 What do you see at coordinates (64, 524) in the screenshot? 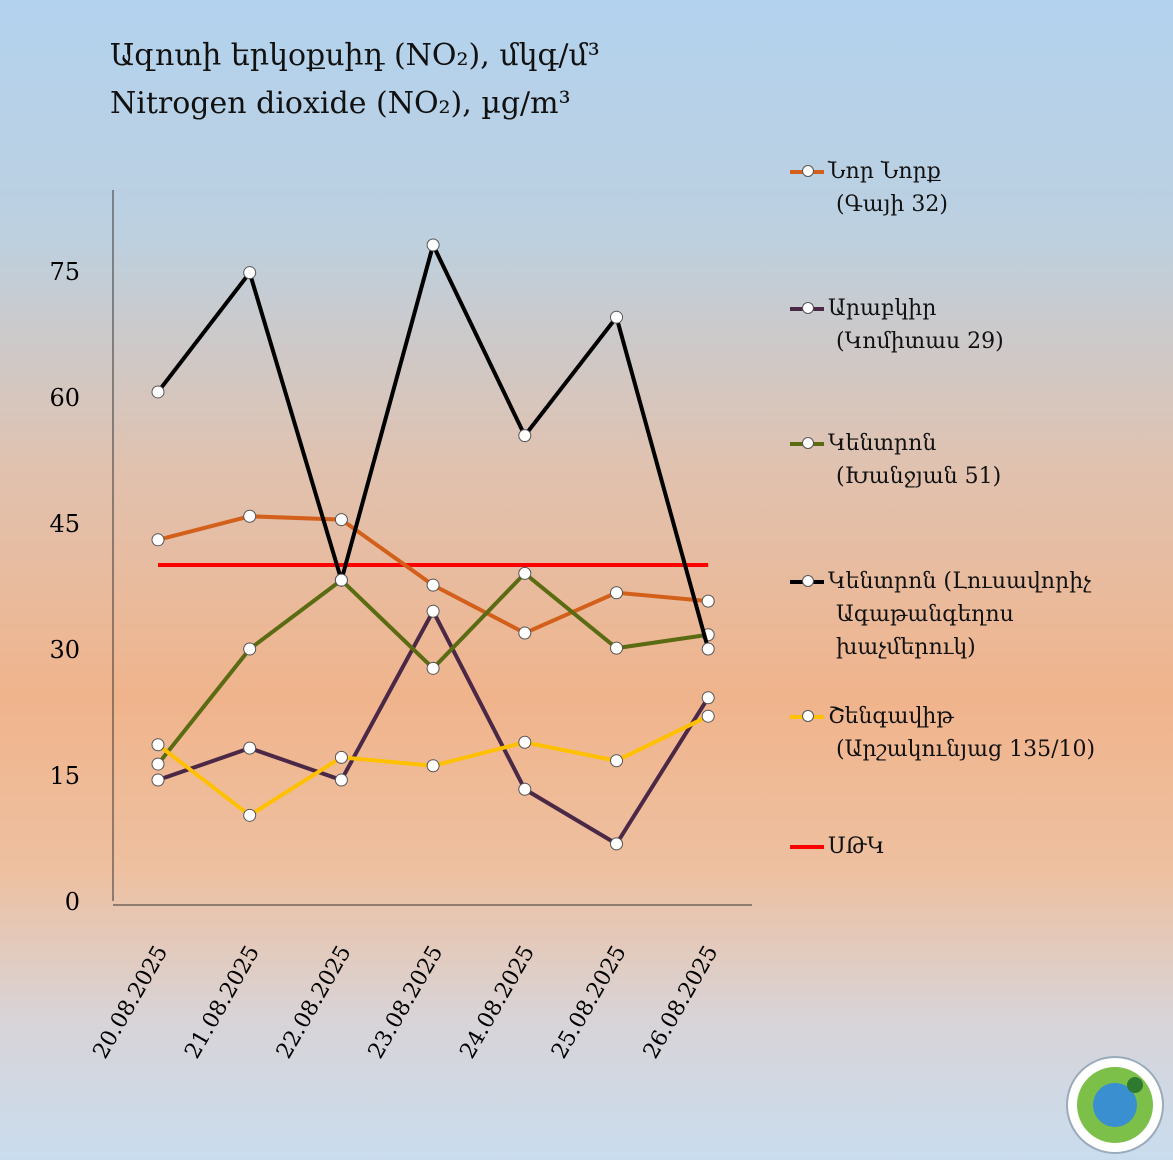
I see `y-tick-label: 45` at bounding box center [64, 524].